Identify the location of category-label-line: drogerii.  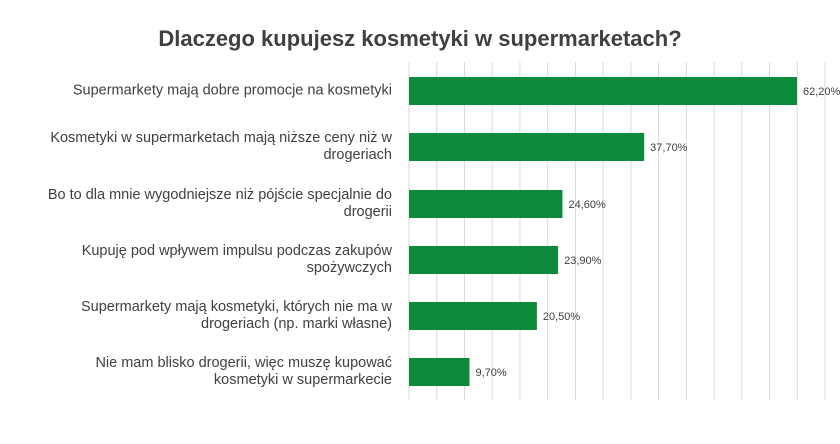
(367, 212).